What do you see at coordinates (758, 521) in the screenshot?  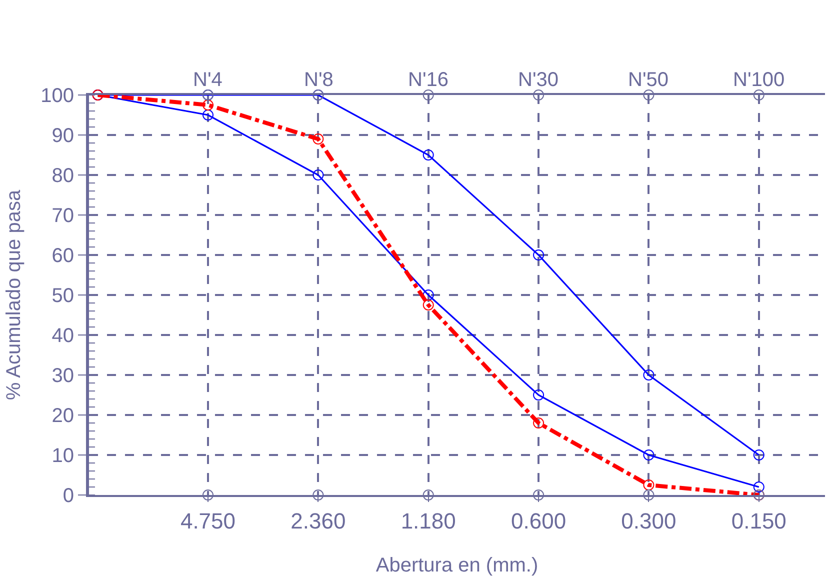 I see `x-tick-label: 0.150` at bounding box center [758, 521].